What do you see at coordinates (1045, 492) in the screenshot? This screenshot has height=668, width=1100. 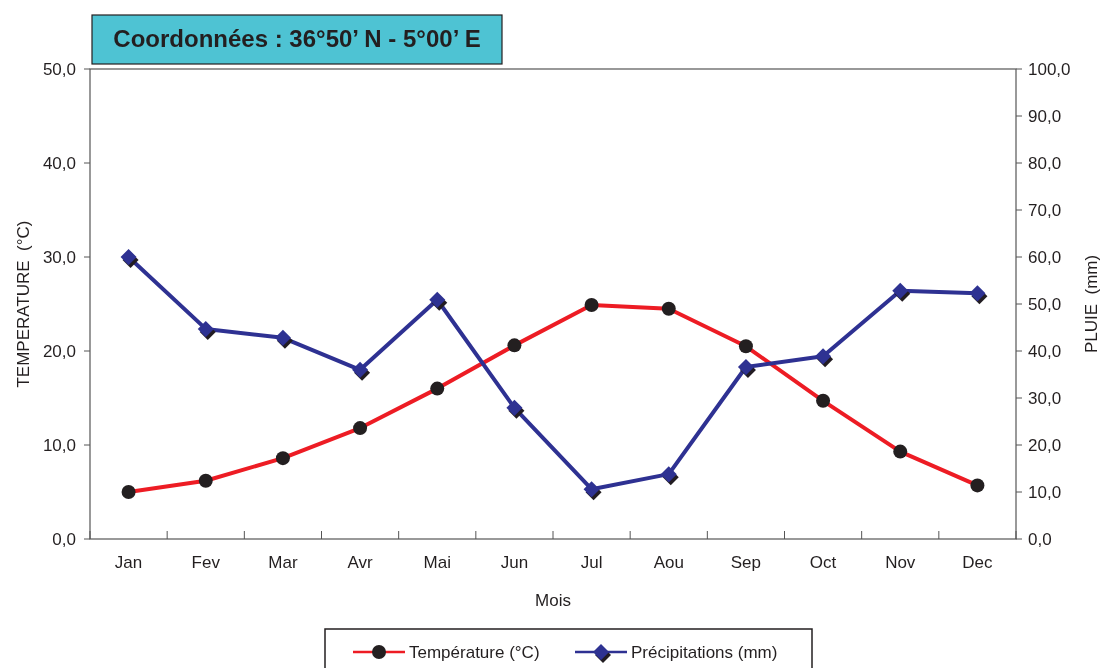 I see `y2-tick-label: 10,0` at bounding box center [1045, 492].